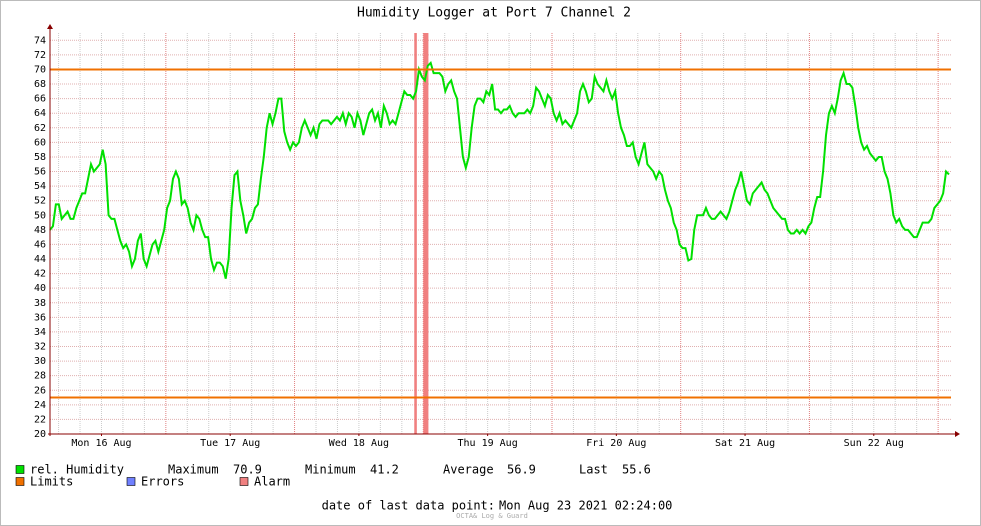 The width and height of the screenshot is (981, 526). Describe the element at coordinates (40, 288) in the screenshot. I see `y-tick-label: 40` at that location.